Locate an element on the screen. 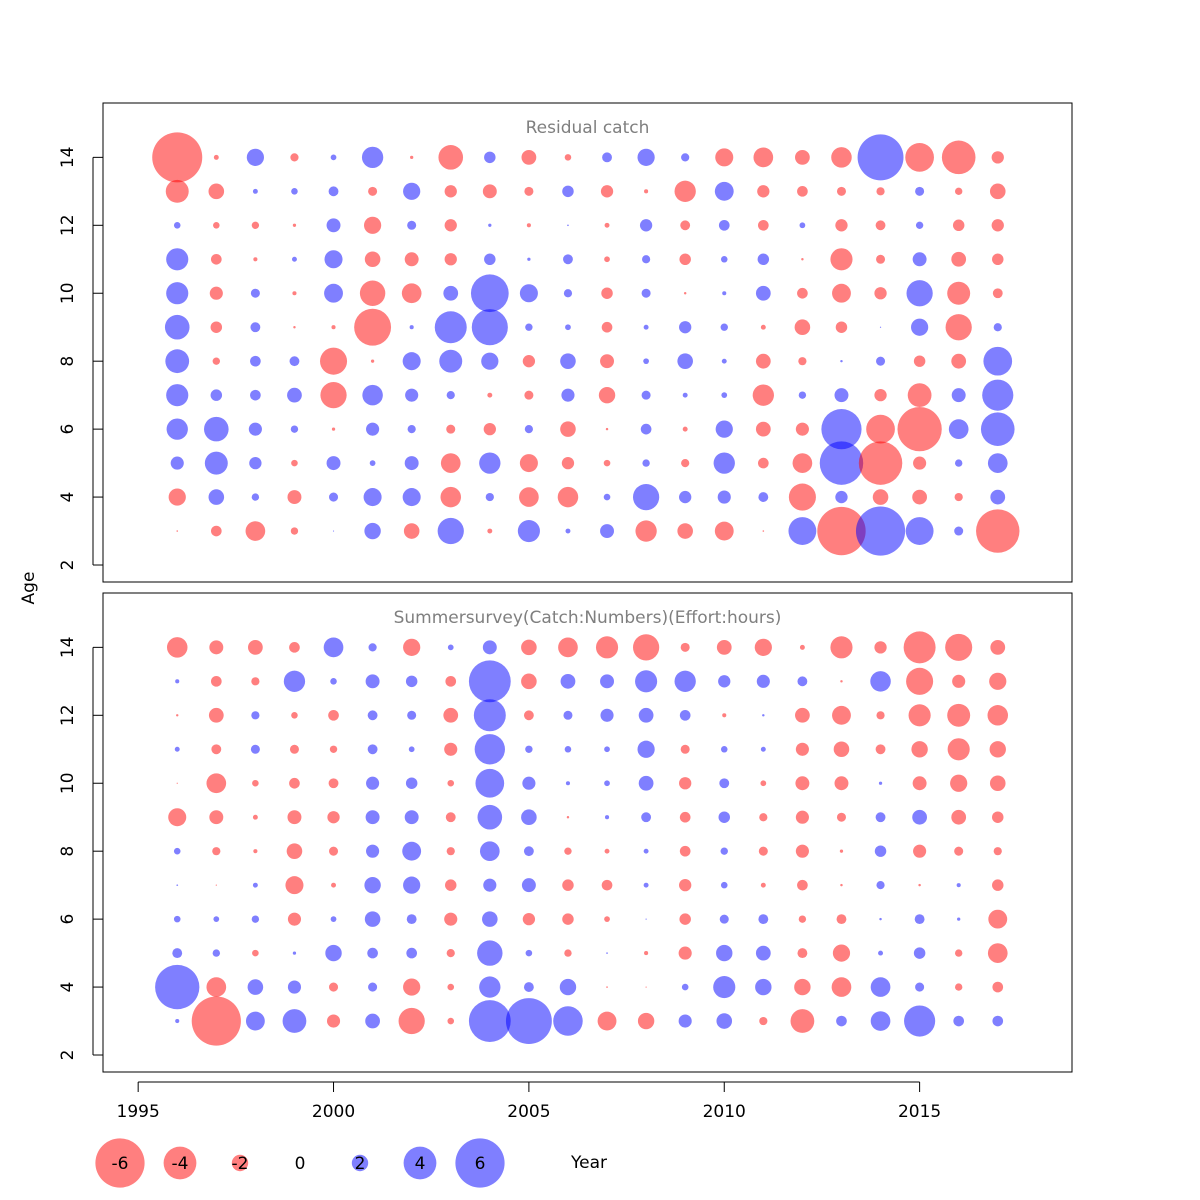  legend-label: -6 is located at coordinates (120, 1164).